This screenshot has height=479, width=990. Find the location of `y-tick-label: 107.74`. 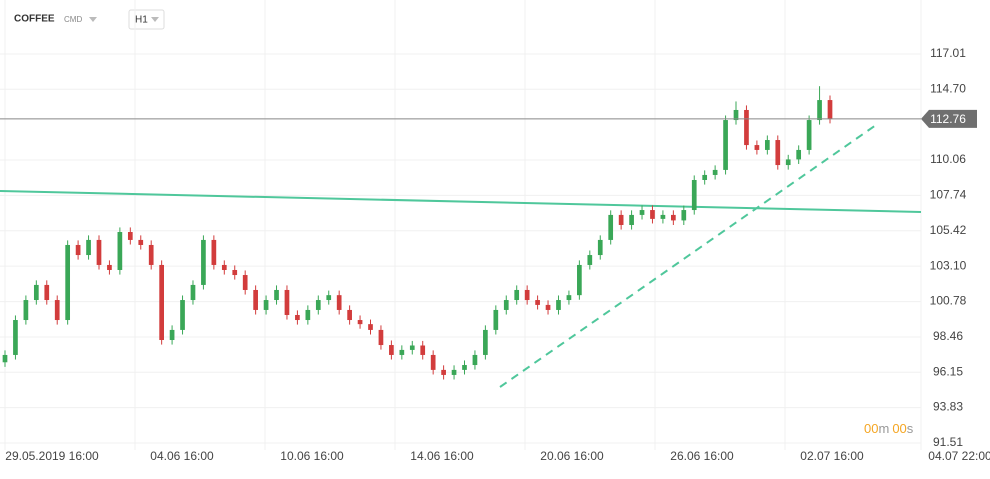

y-tick-label: 107.74 is located at coordinates (948, 195).